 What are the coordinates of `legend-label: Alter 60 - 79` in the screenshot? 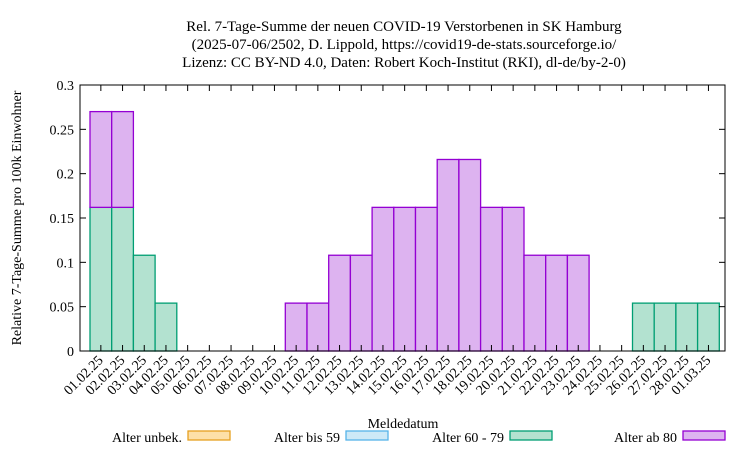 It's located at (468, 438).